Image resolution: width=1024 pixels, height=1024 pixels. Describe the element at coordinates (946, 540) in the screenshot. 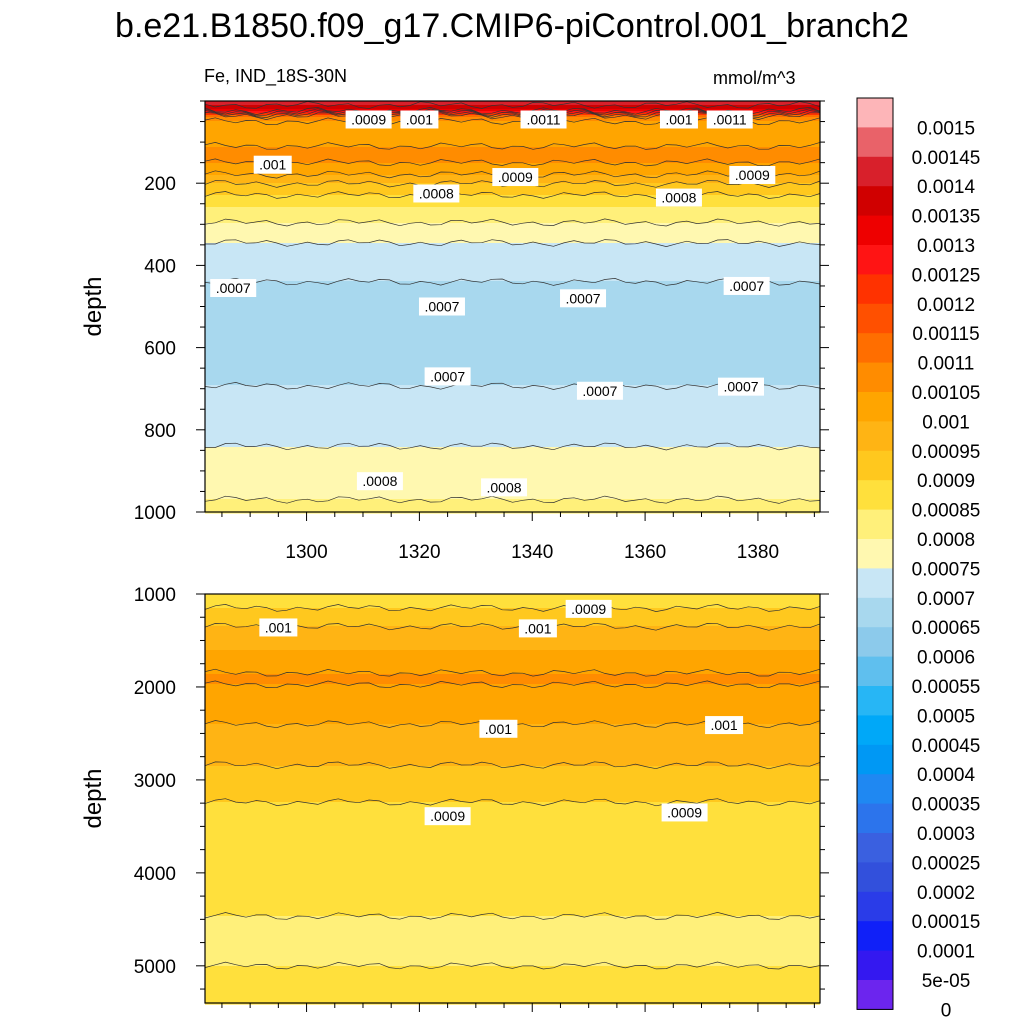

I see `colorbar-label: 0.0008` at that location.